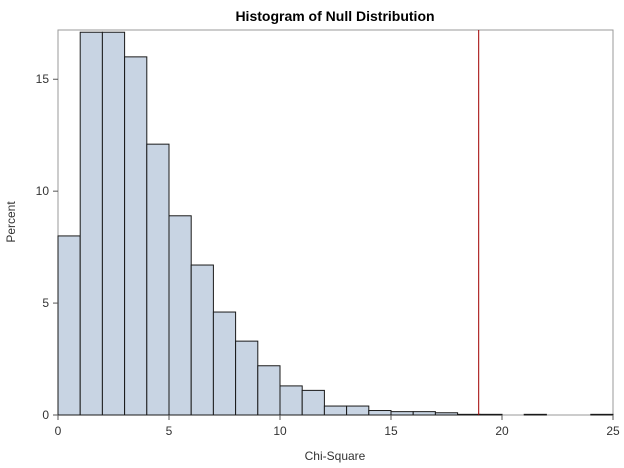 The height and width of the screenshot is (468, 624). I want to click on y-axis: 0 5 10 15, so click(47, 247).